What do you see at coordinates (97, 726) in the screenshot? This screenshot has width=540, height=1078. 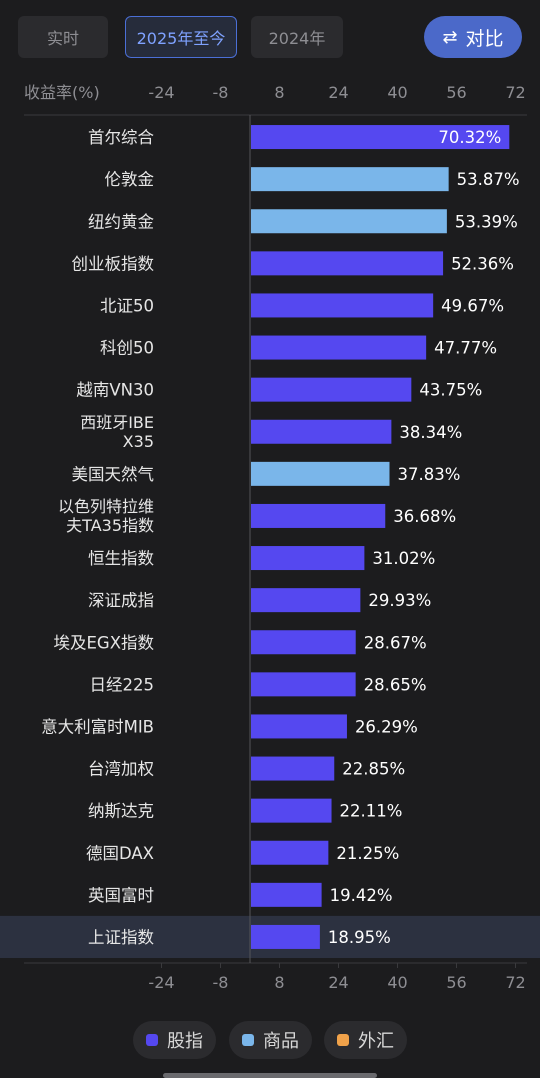 I see `category-label: 意大利富时MIB` at bounding box center [97, 726].